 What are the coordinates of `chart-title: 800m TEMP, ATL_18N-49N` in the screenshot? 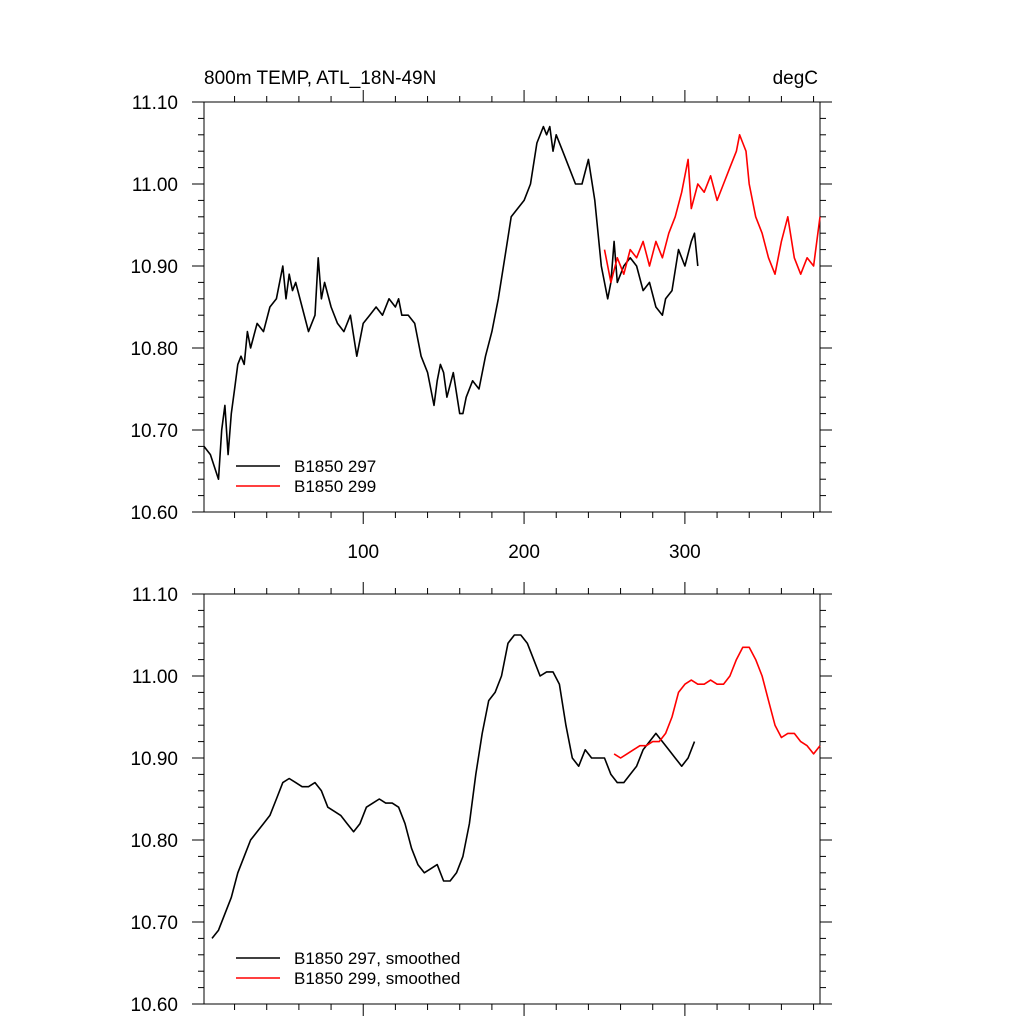 It's located at (320, 78).